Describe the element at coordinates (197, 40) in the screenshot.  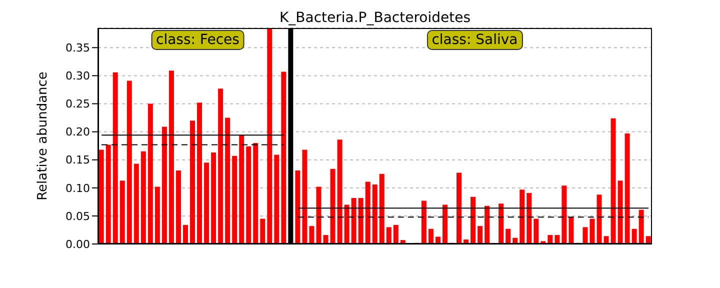
I see `annotation: class: Feces` at that location.